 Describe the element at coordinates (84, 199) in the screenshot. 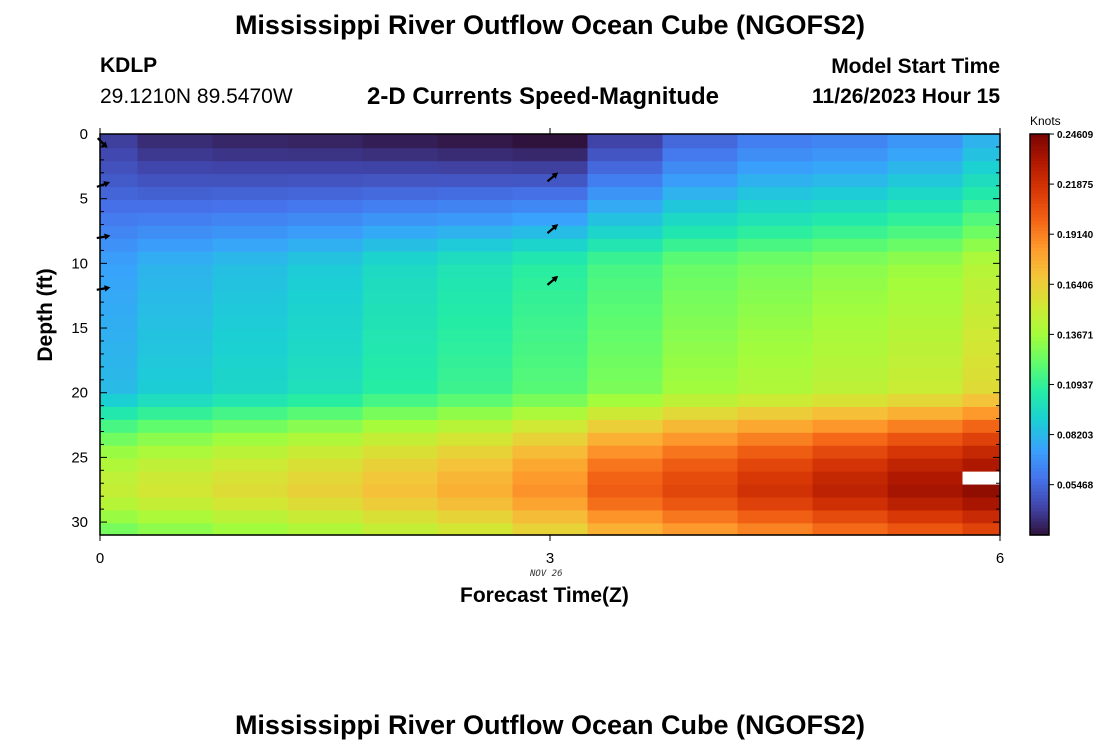

I see `y-tick-label: 5` at that location.